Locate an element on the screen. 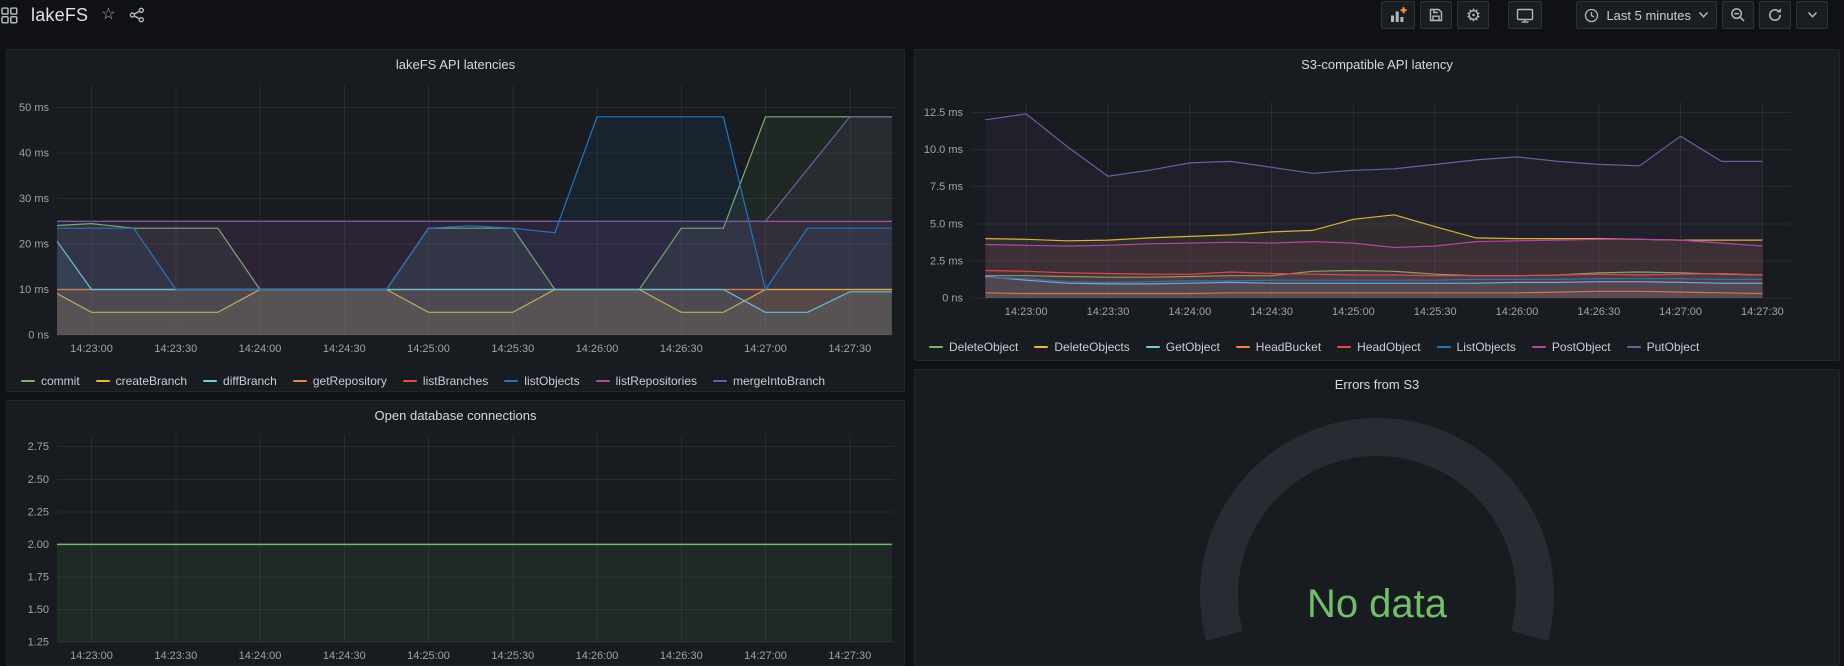  svg-text: 10.0 ms is located at coordinates (944, 150).